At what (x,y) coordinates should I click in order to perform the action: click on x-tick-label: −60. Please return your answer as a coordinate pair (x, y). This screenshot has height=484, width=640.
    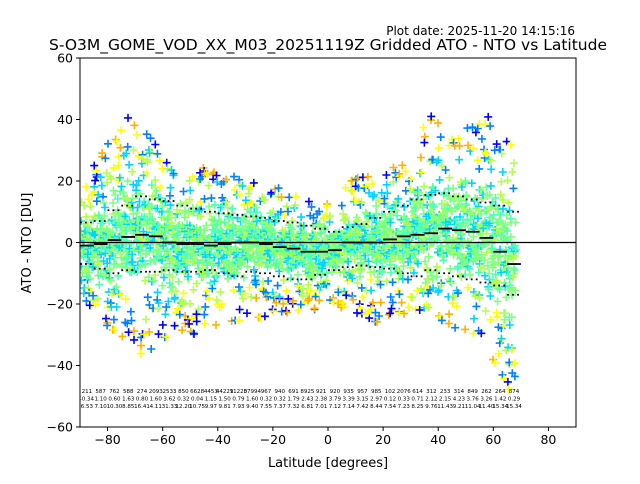
    Looking at the image, I should click on (162, 439).